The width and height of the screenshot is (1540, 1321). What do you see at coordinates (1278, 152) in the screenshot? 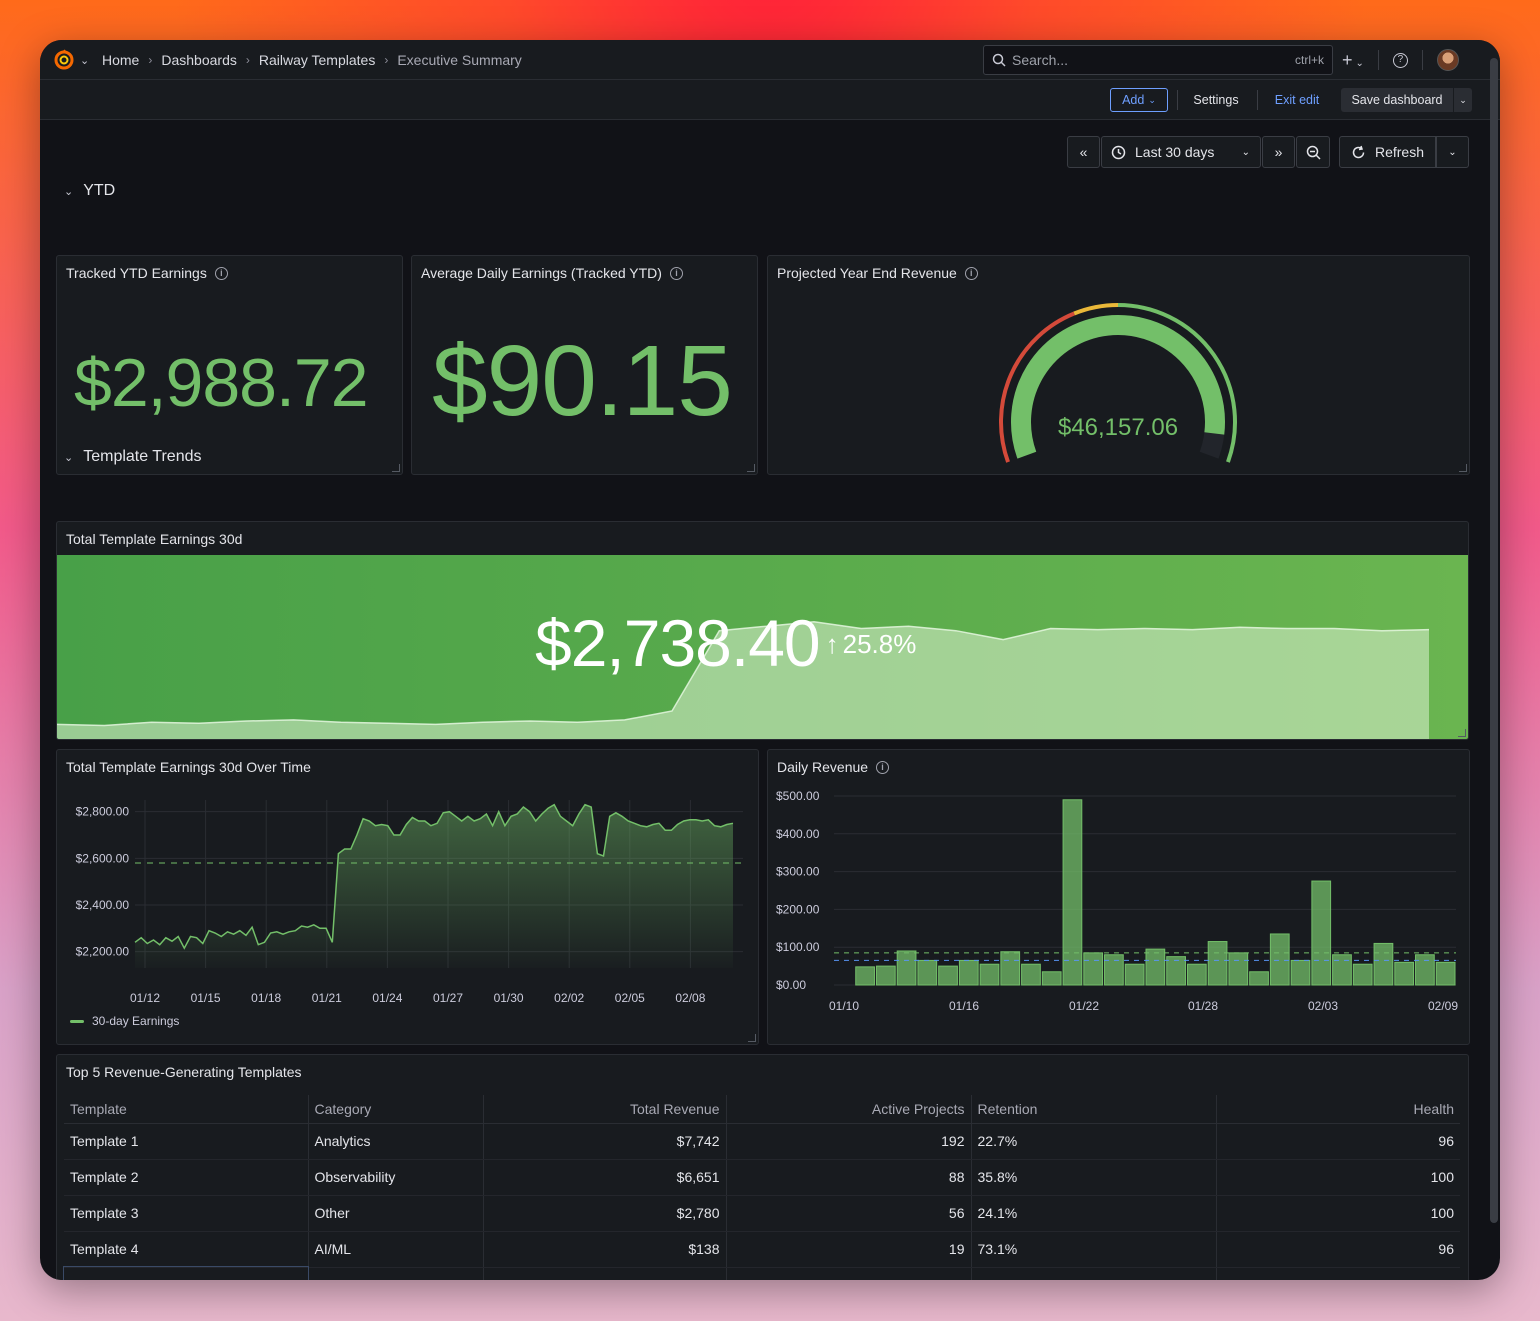
I see `time-forward-icon: »` at bounding box center [1278, 152].